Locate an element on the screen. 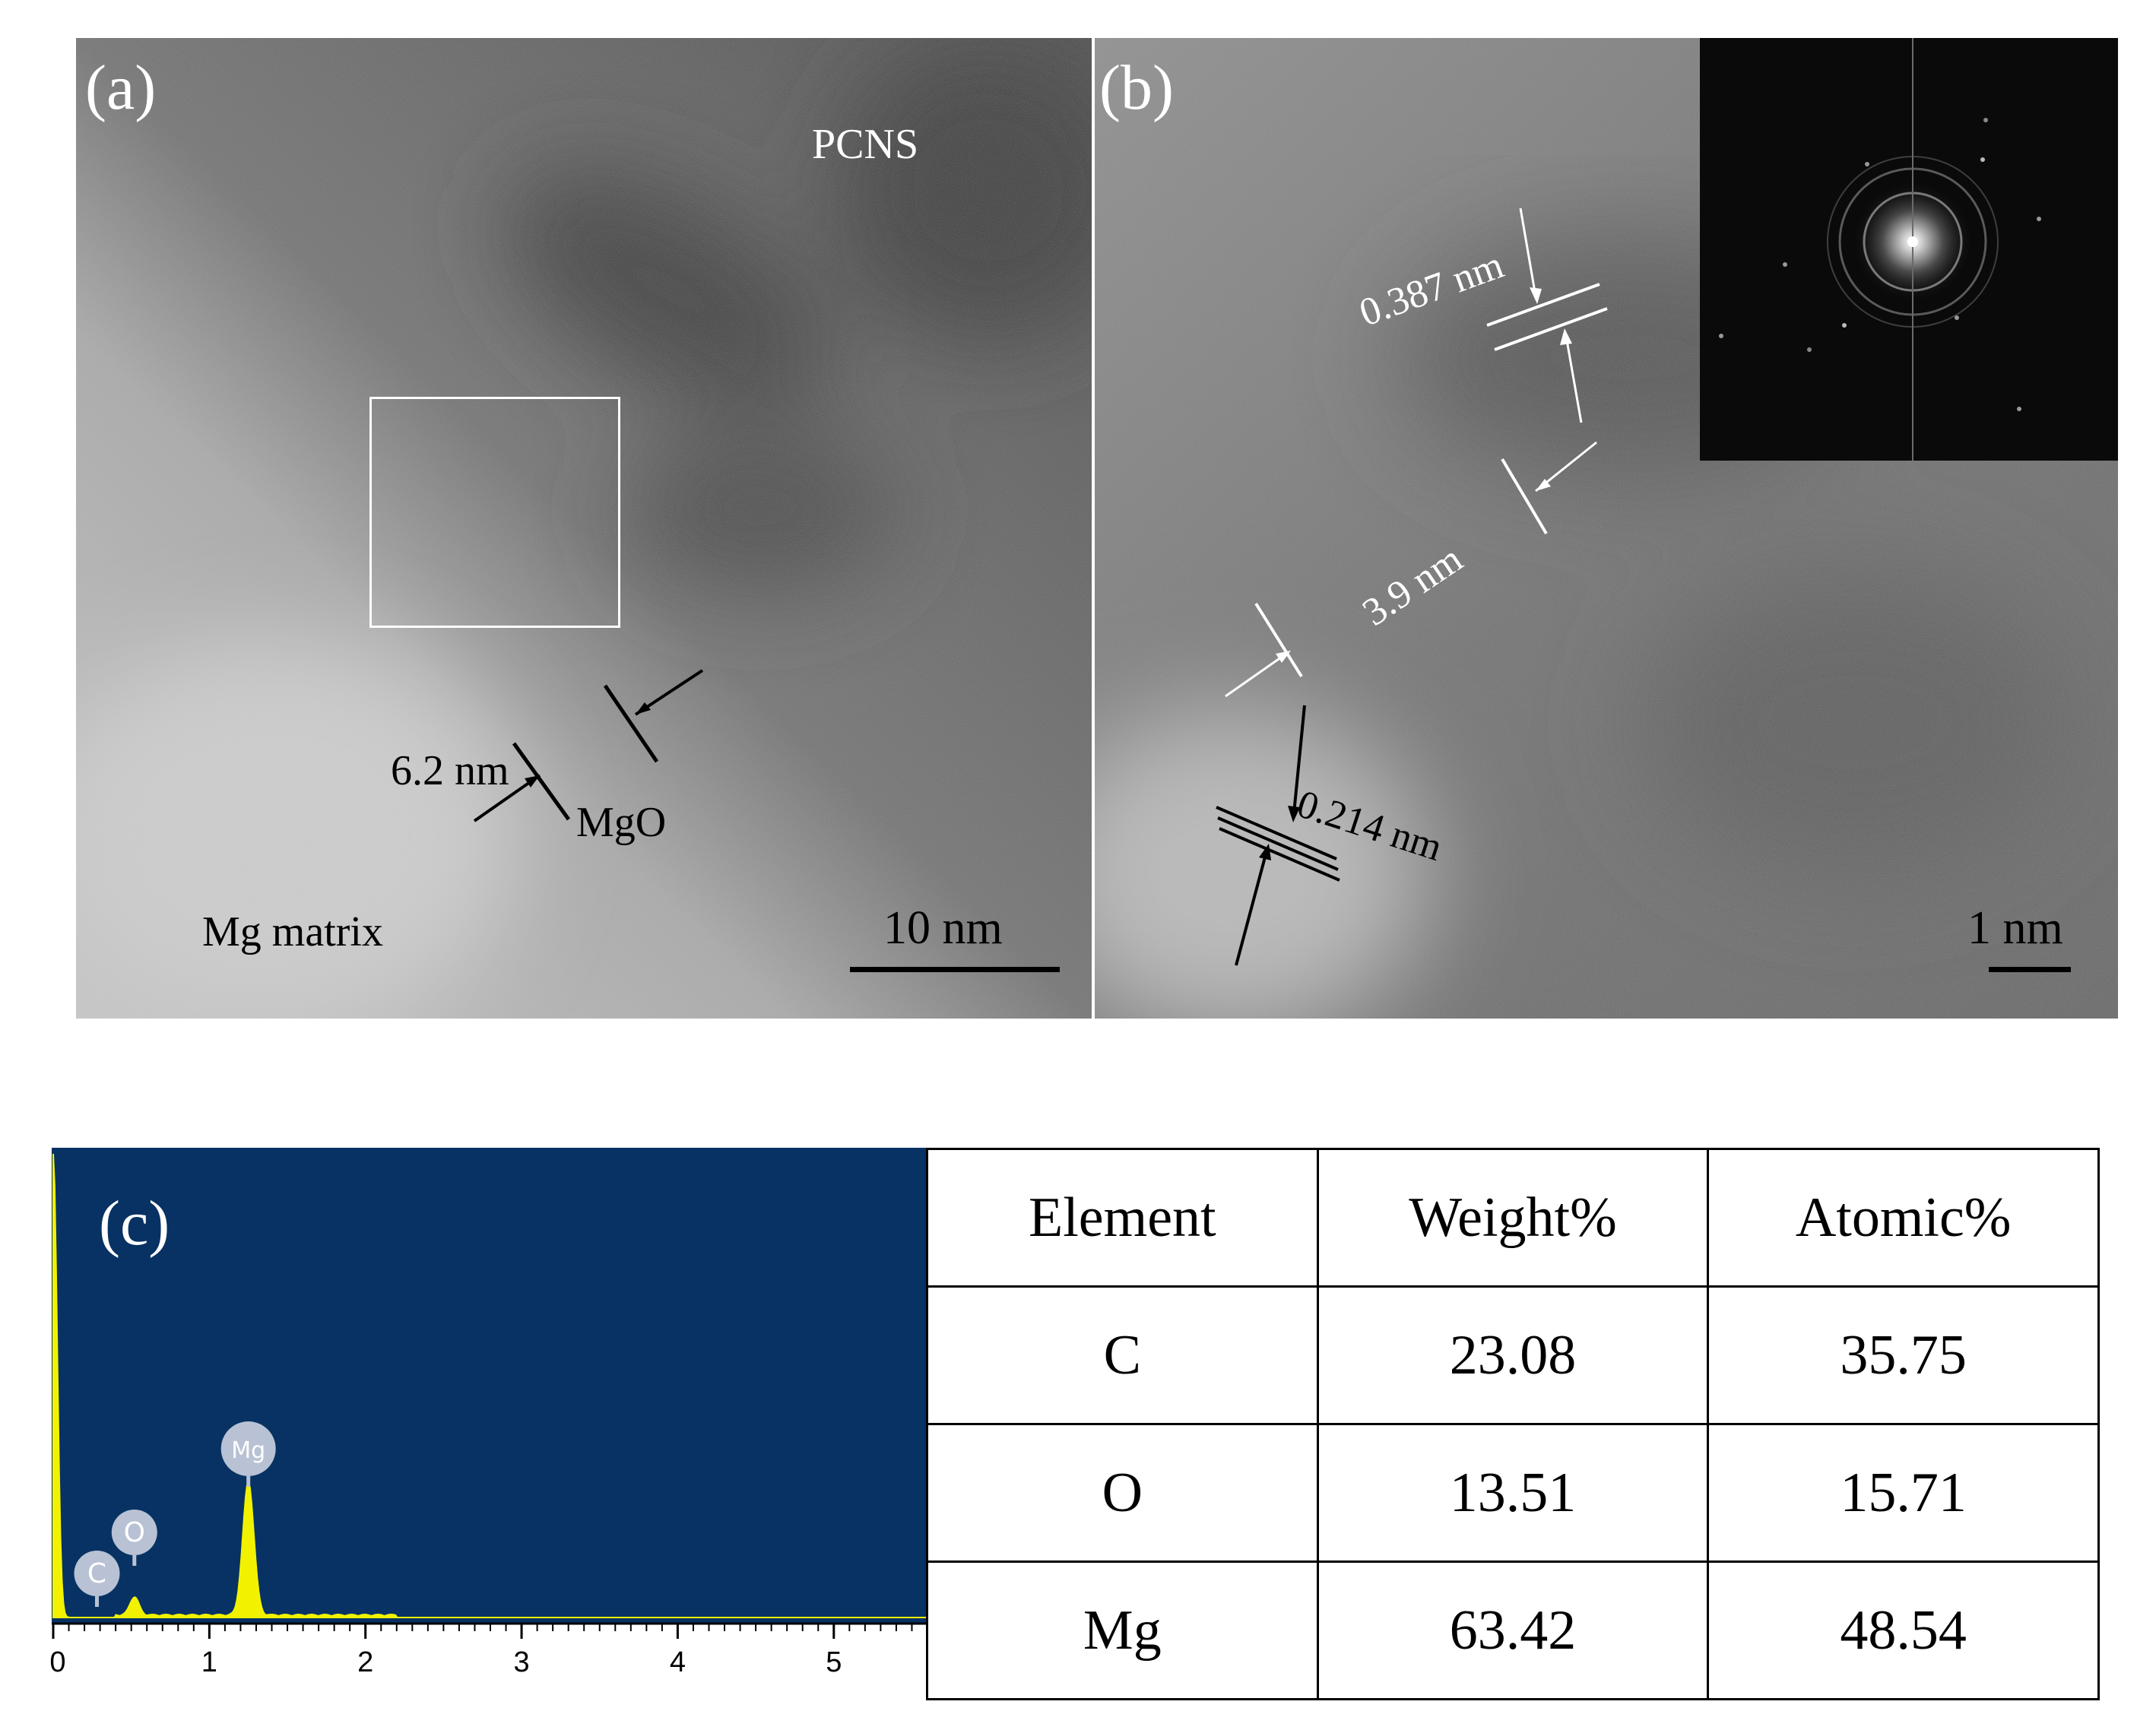  spectrum-background is located at coordinates (490, 1386).